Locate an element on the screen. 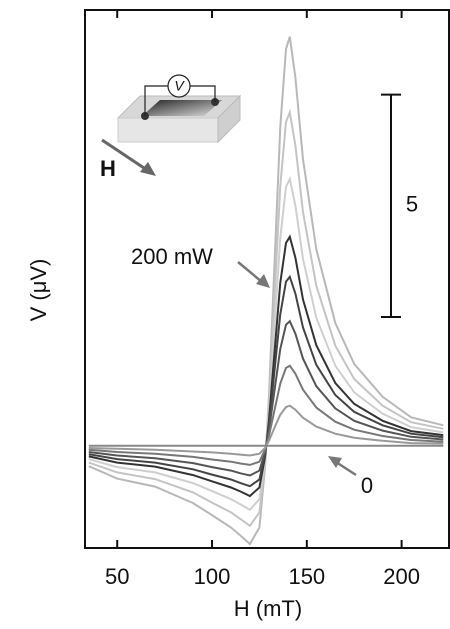 Image resolution: width=450 pixels, height=629 pixels. inset-voltmeter-label: V is located at coordinates (179, 86).